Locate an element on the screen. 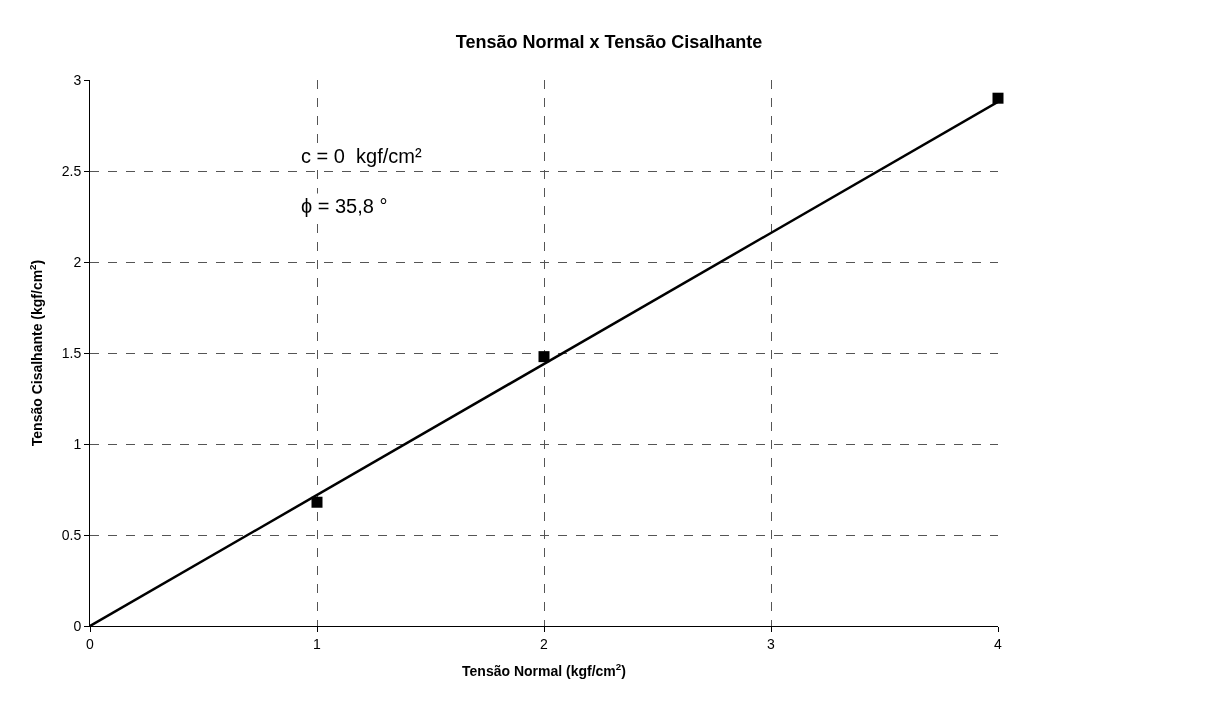  x-axis-title: Tensão Normal (kgf/cm$^{2}$) is located at coordinates (544, 670).